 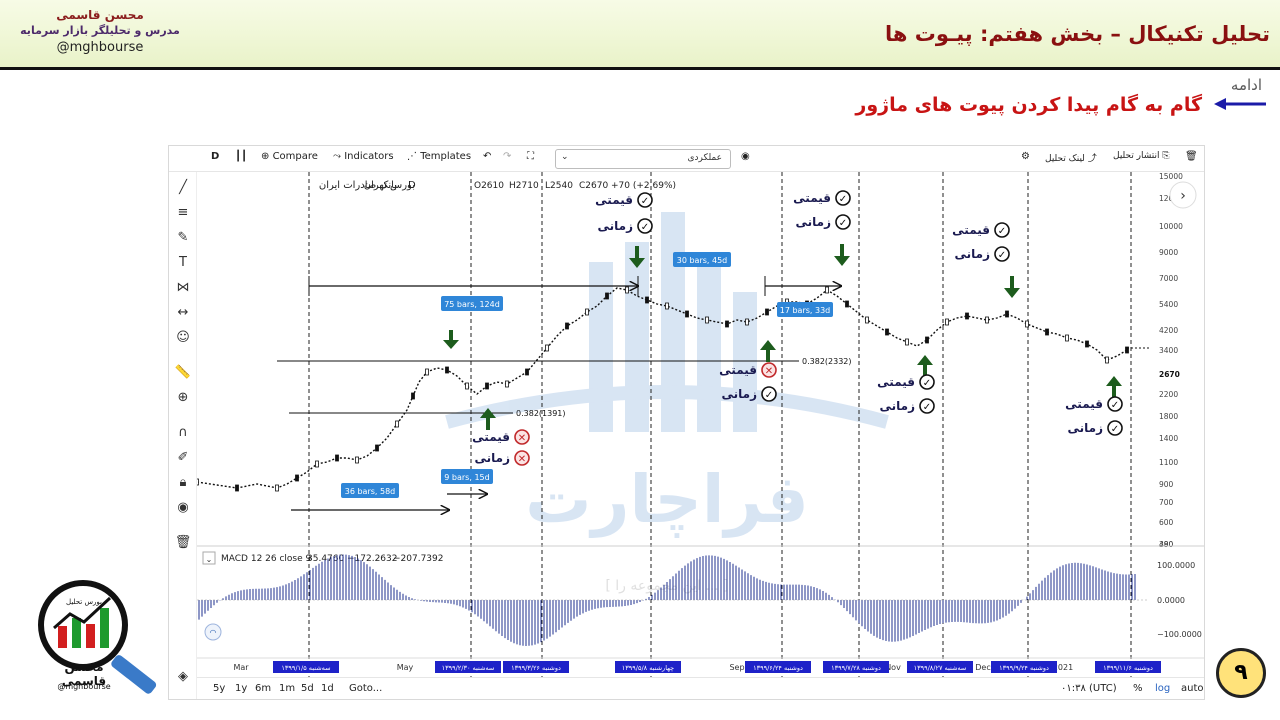 I want to click on measure-icon: ↔, so click(x=183, y=312).